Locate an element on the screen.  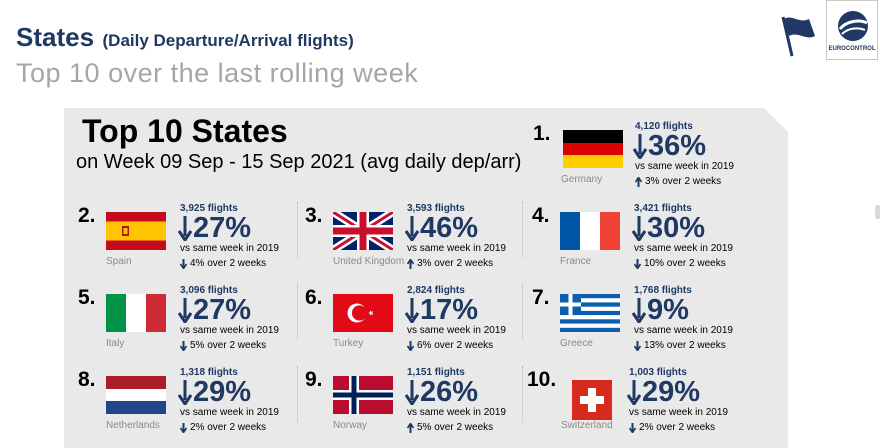
two-week-text: 4% over 2 weeks is located at coordinates (228, 263).